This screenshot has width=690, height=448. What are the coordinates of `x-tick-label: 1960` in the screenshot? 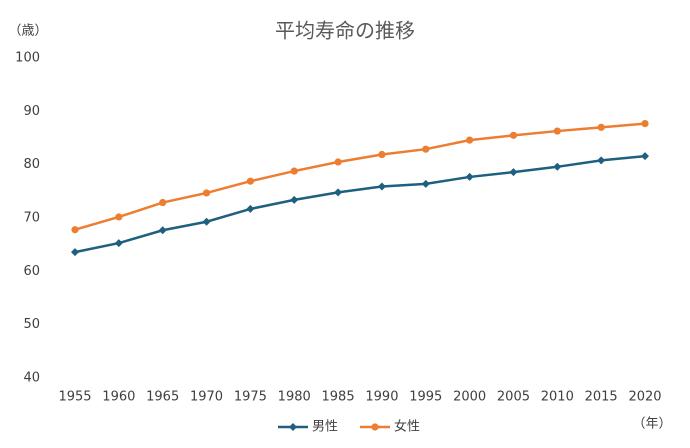 It's located at (118, 397).